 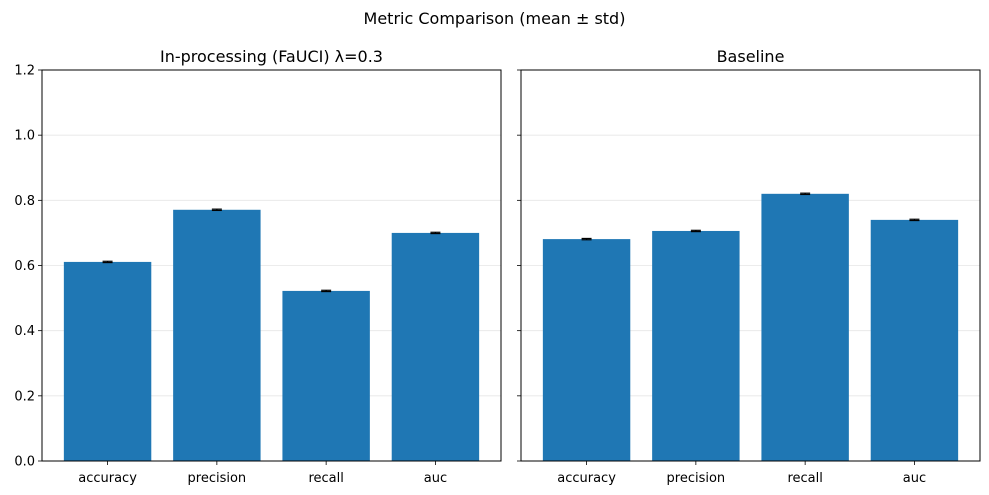 What do you see at coordinates (271, 56) in the screenshot?
I see `panel-title: In-processing (FaUCI) λ=0.3` at bounding box center [271, 56].